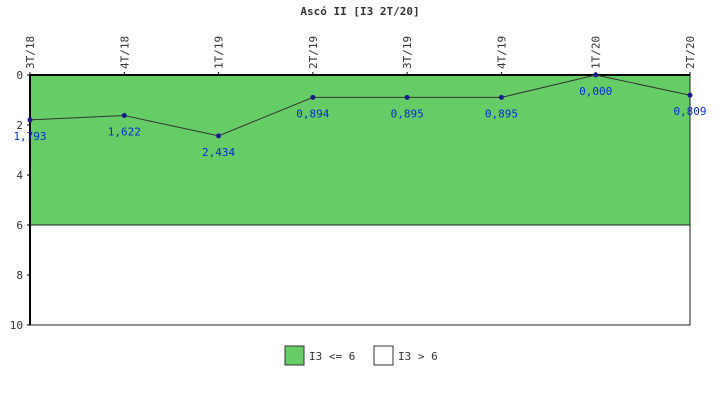 The width and height of the screenshot is (720, 400). What do you see at coordinates (418, 356) in the screenshot?
I see `legend-label: I3 > 6` at bounding box center [418, 356].